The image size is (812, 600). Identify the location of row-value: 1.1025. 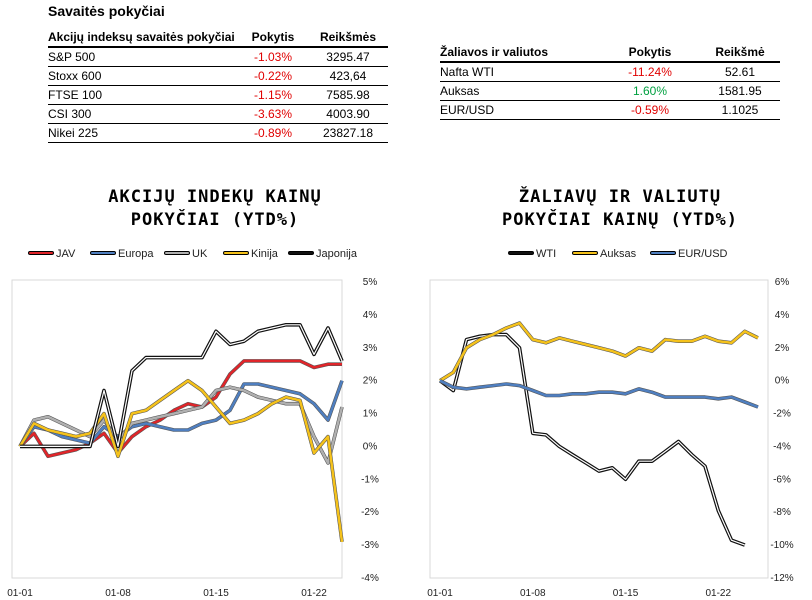
(740, 110).